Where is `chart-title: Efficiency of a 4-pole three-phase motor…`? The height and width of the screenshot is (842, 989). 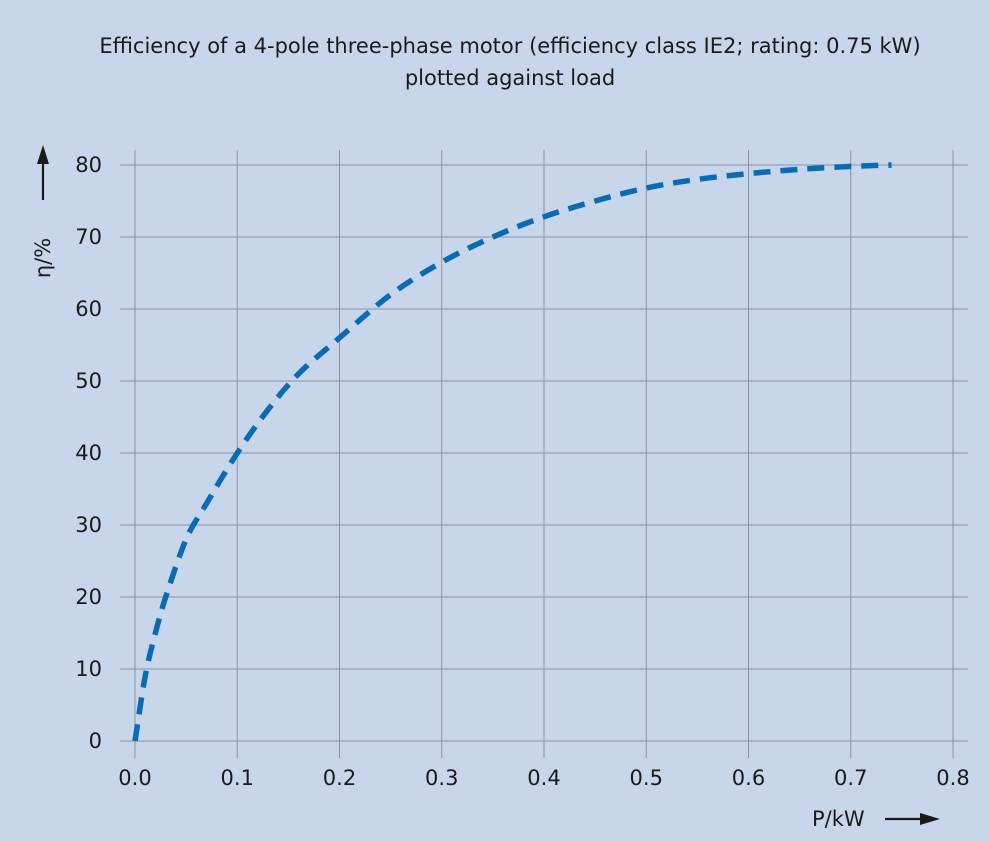 chart-title: Efficiency of a 4-pole three-phase motor… is located at coordinates (510, 62).